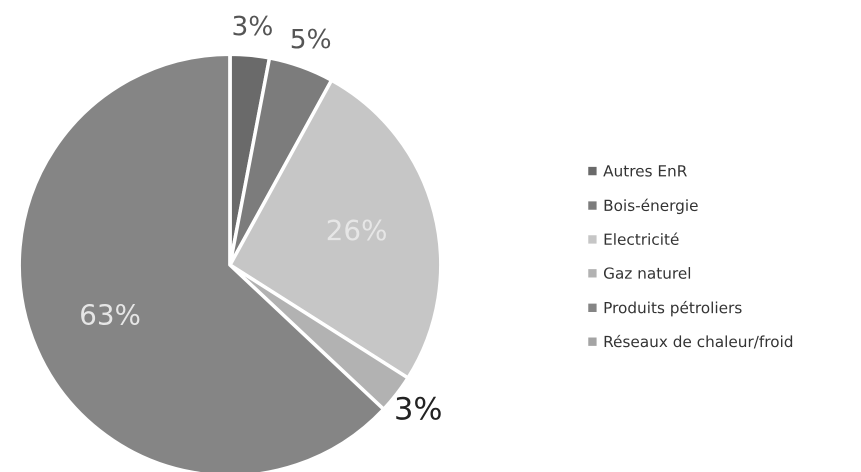 The height and width of the screenshot is (472, 861). I want to click on legend-label: Réseaux de chaleur/froid, so click(698, 341).